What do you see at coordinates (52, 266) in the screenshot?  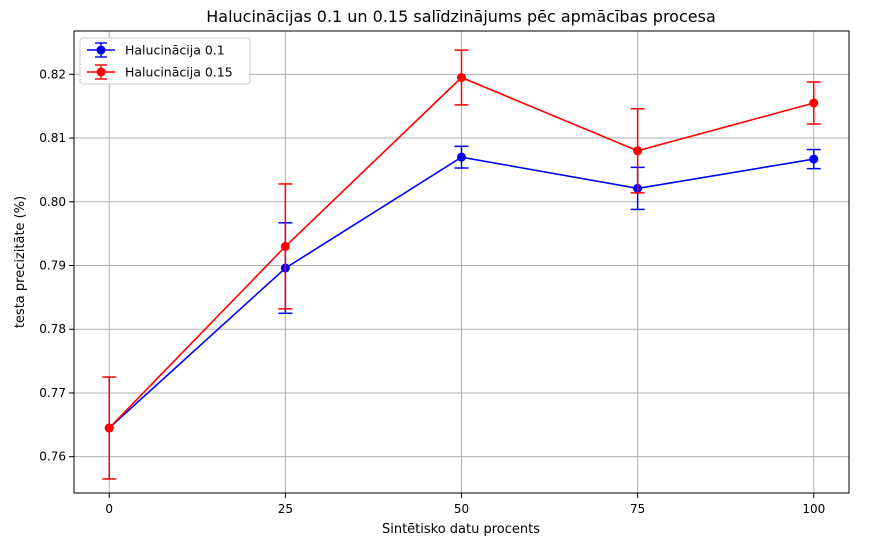 I see `y-tick-label: 0.79` at bounding box center [52, 266].